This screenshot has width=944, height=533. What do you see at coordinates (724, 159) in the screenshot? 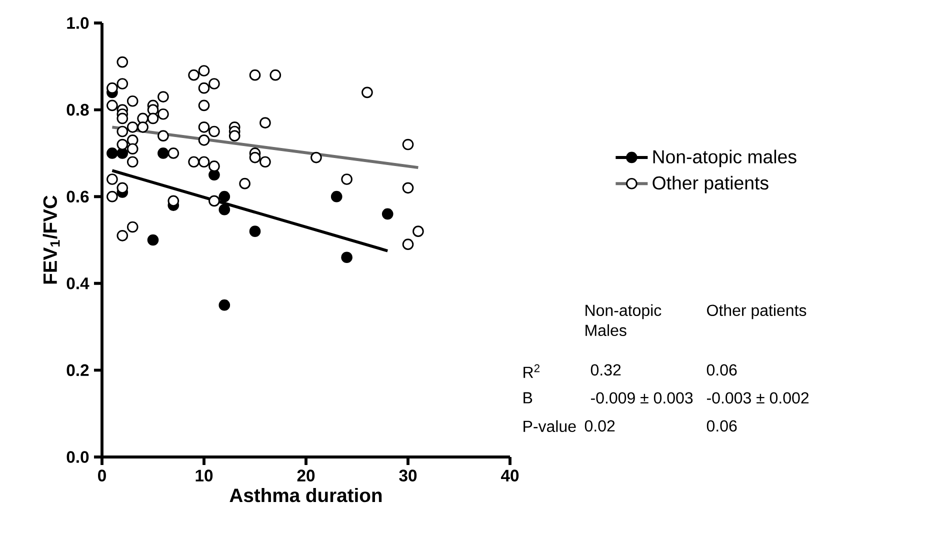
I see `legend-label: Non-atopic males` at bounding box center [724, 159].